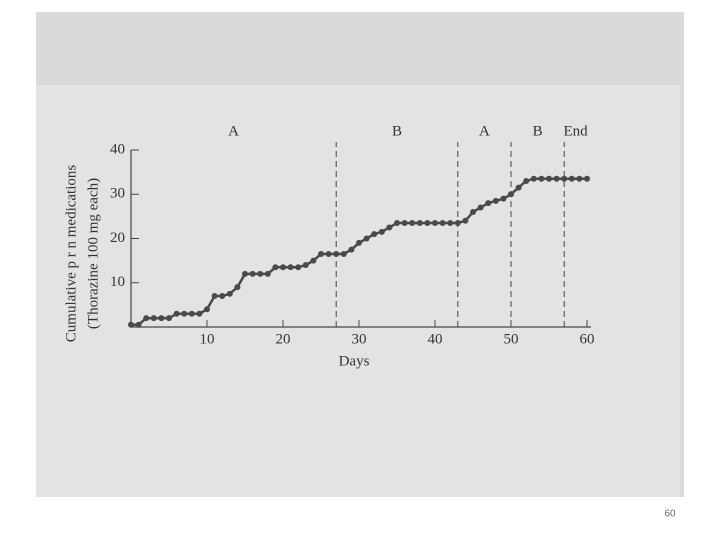 This screenshot has width=720, height=540. I want to click on page-number: 60, so click(670, 514).